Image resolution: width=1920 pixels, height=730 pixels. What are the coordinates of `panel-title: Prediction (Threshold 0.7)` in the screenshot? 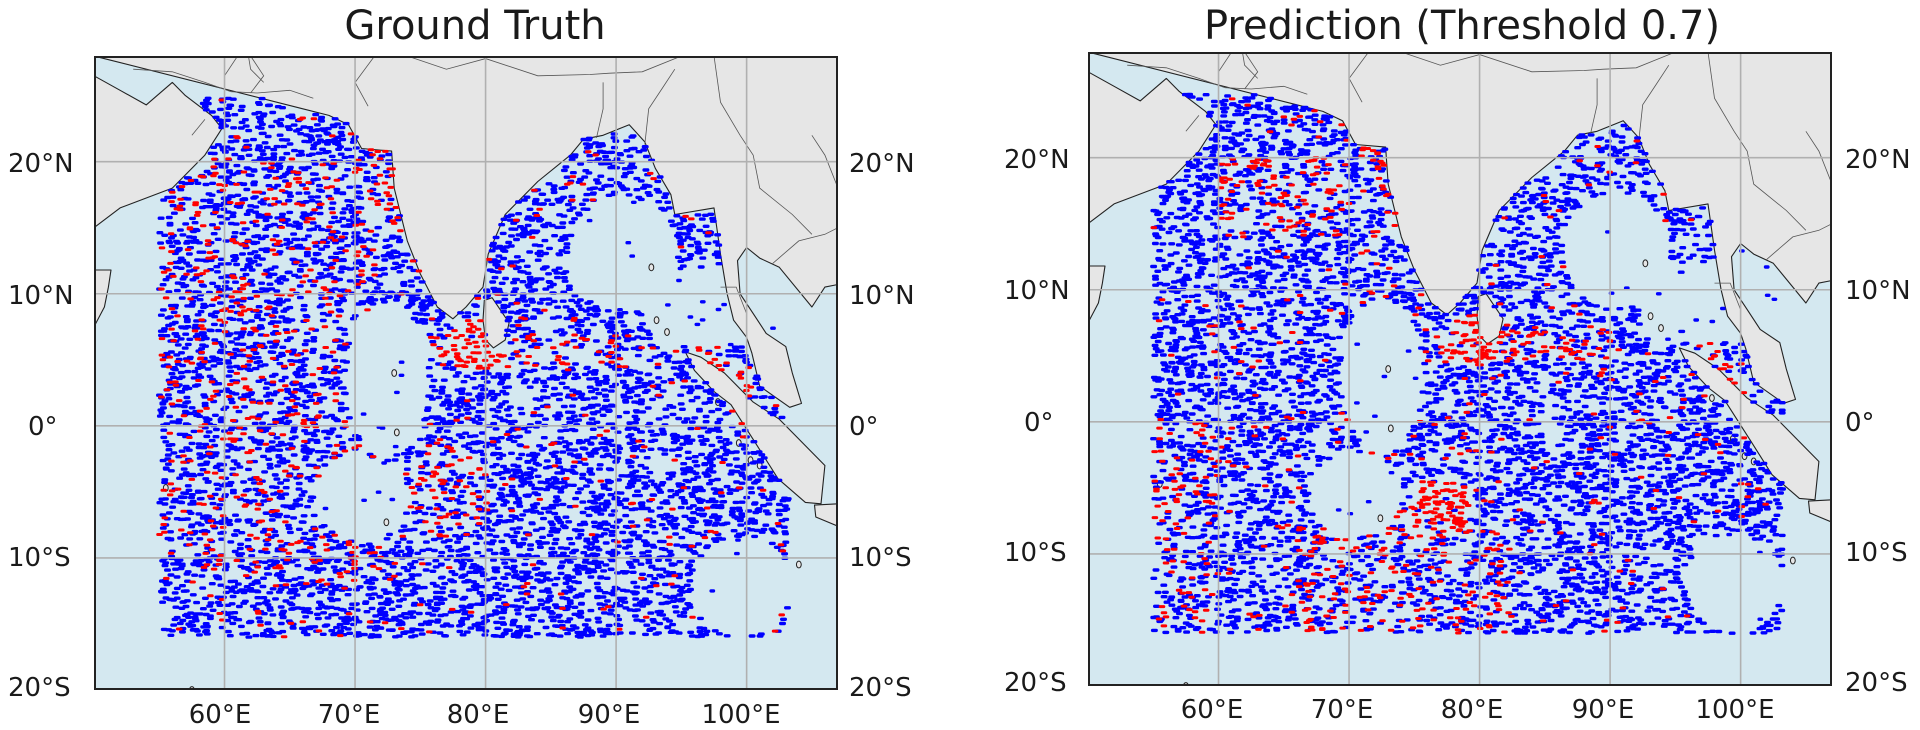 It's located at (1462, 26).